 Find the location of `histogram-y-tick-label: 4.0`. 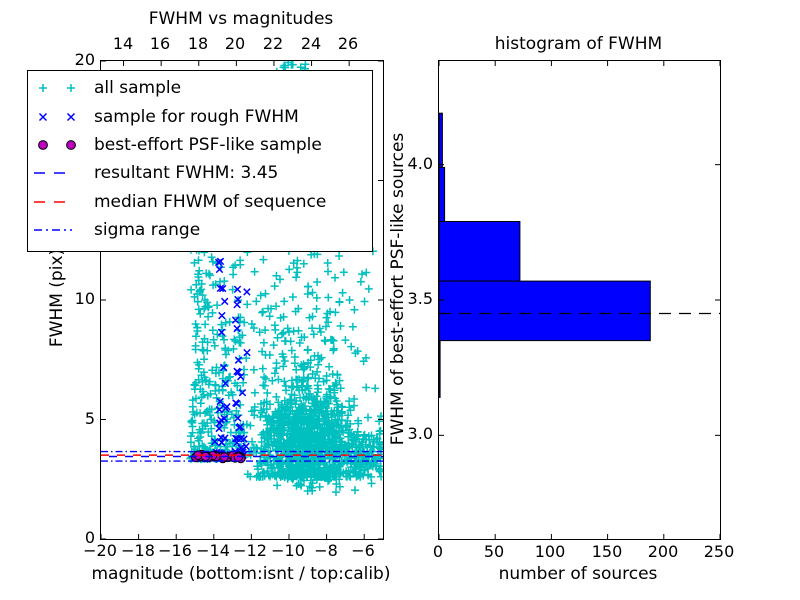

histogram-y-tick-label: 4.0 is located at coordinates (420, 163).